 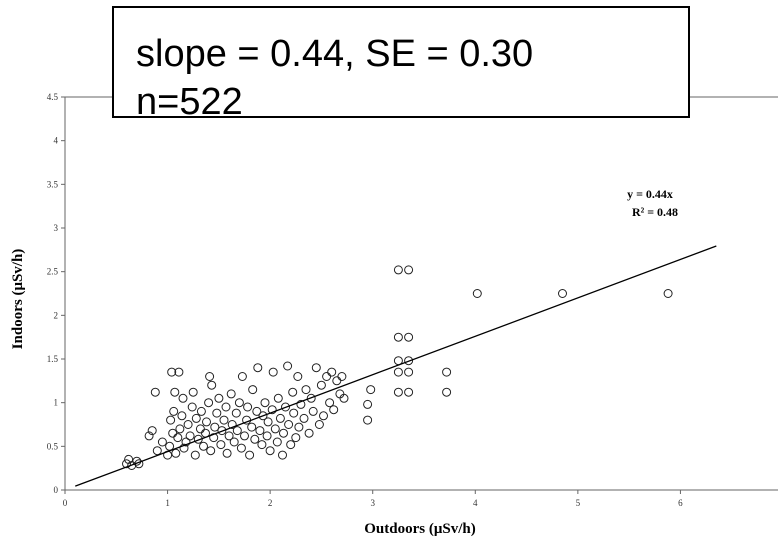 What do you see at coordinates (56, 315) in the screenshot?
I see `y-tick-label: 2` at bounding box center [56, 315].